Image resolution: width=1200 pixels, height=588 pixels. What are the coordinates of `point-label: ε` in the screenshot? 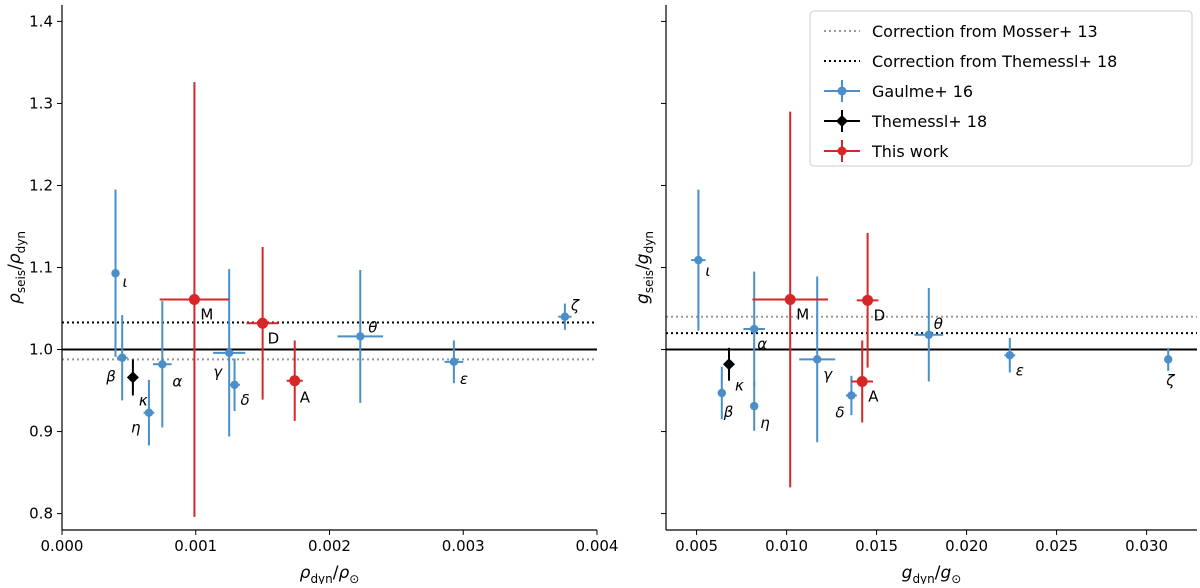 It's located at (464, 379).